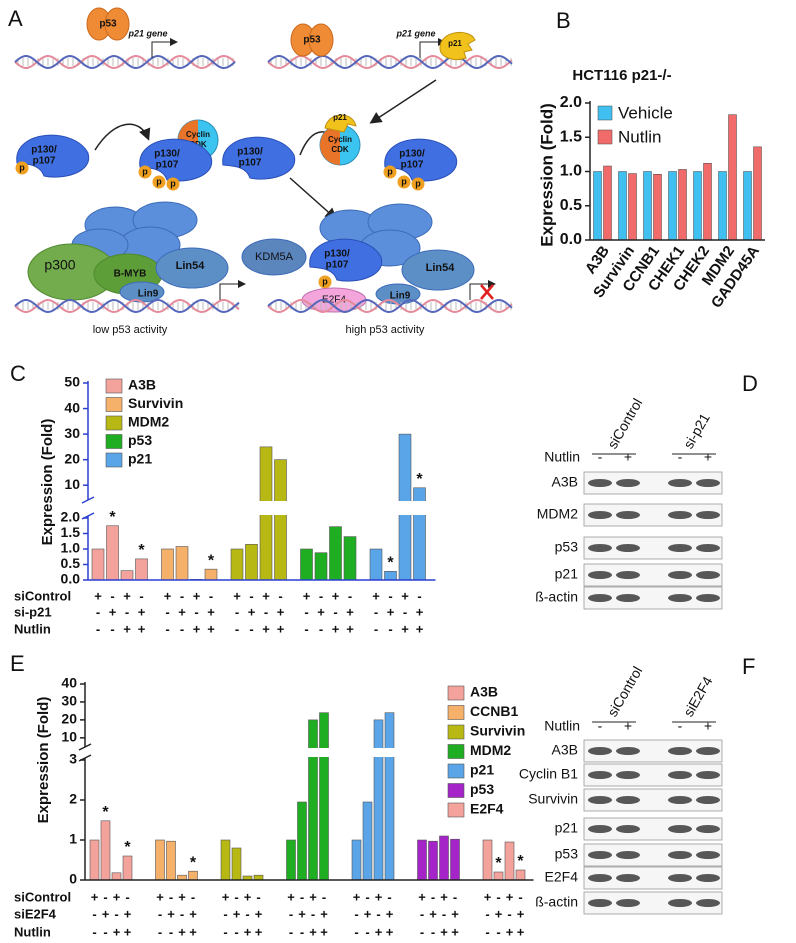 The image size is (796, 943). What do you see at coordinates (340, 123) in the screenshot?
I see `p21-protein` at bounding box center [340, 123].